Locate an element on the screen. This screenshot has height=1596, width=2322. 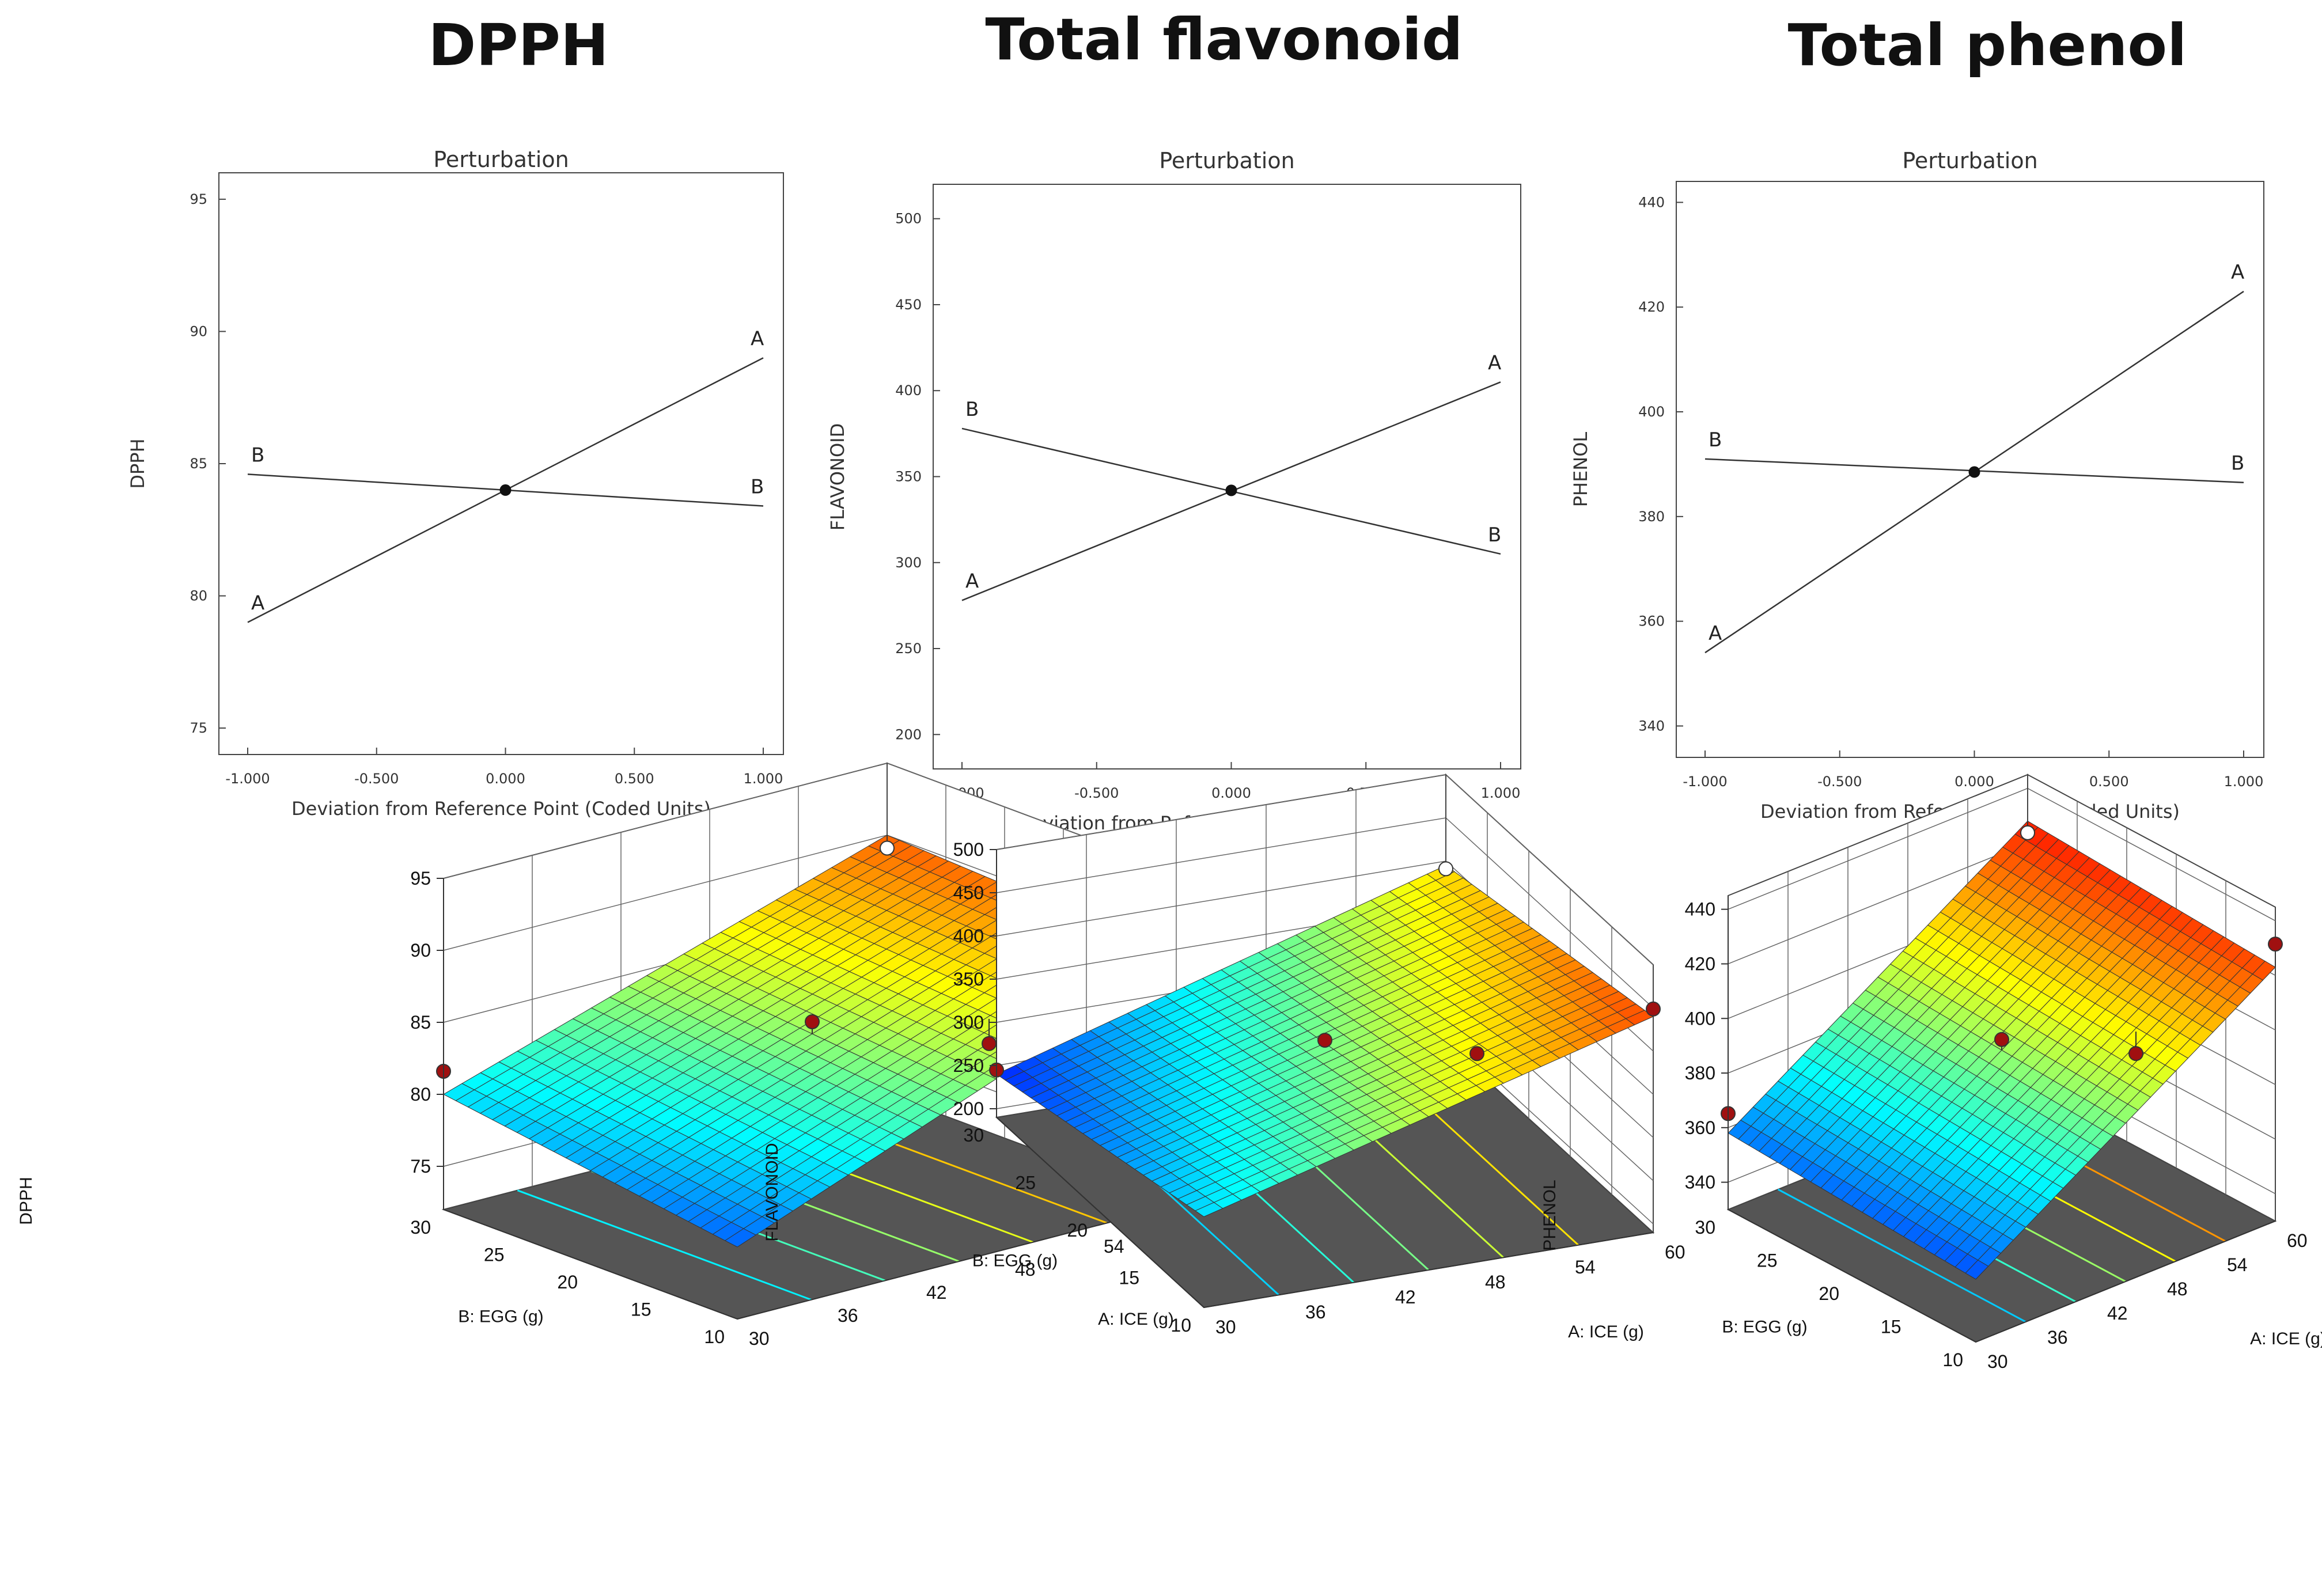
y-tick-label: 440 is located at coordinates (1651, 202).